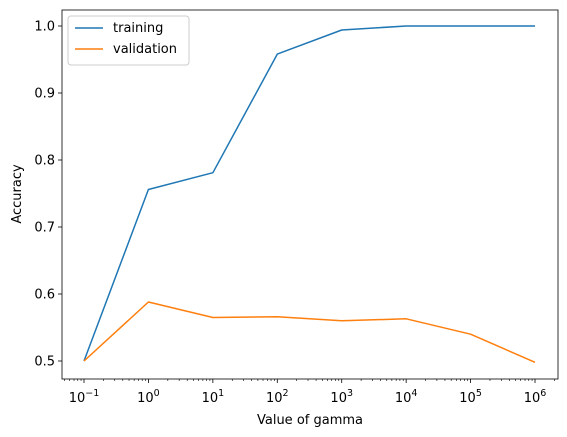  What do you see at coordinates (44, 228) in the screenshot?
I see `y-tick-label: 0.7` at bounding box center [44, 228].